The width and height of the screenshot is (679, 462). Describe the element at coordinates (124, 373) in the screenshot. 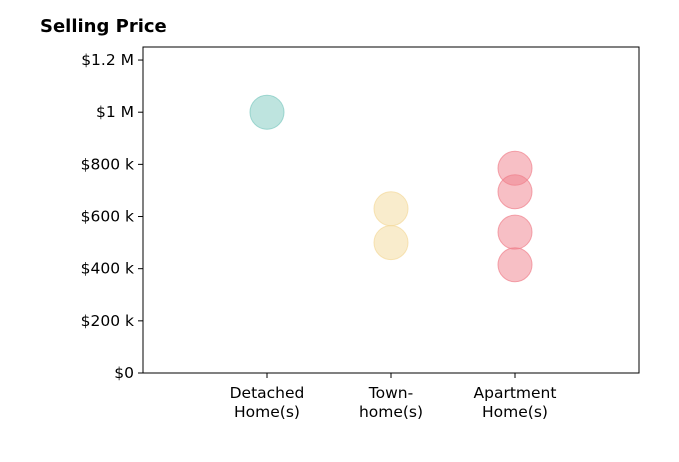

I see `y-tick-label: $0` at that location.